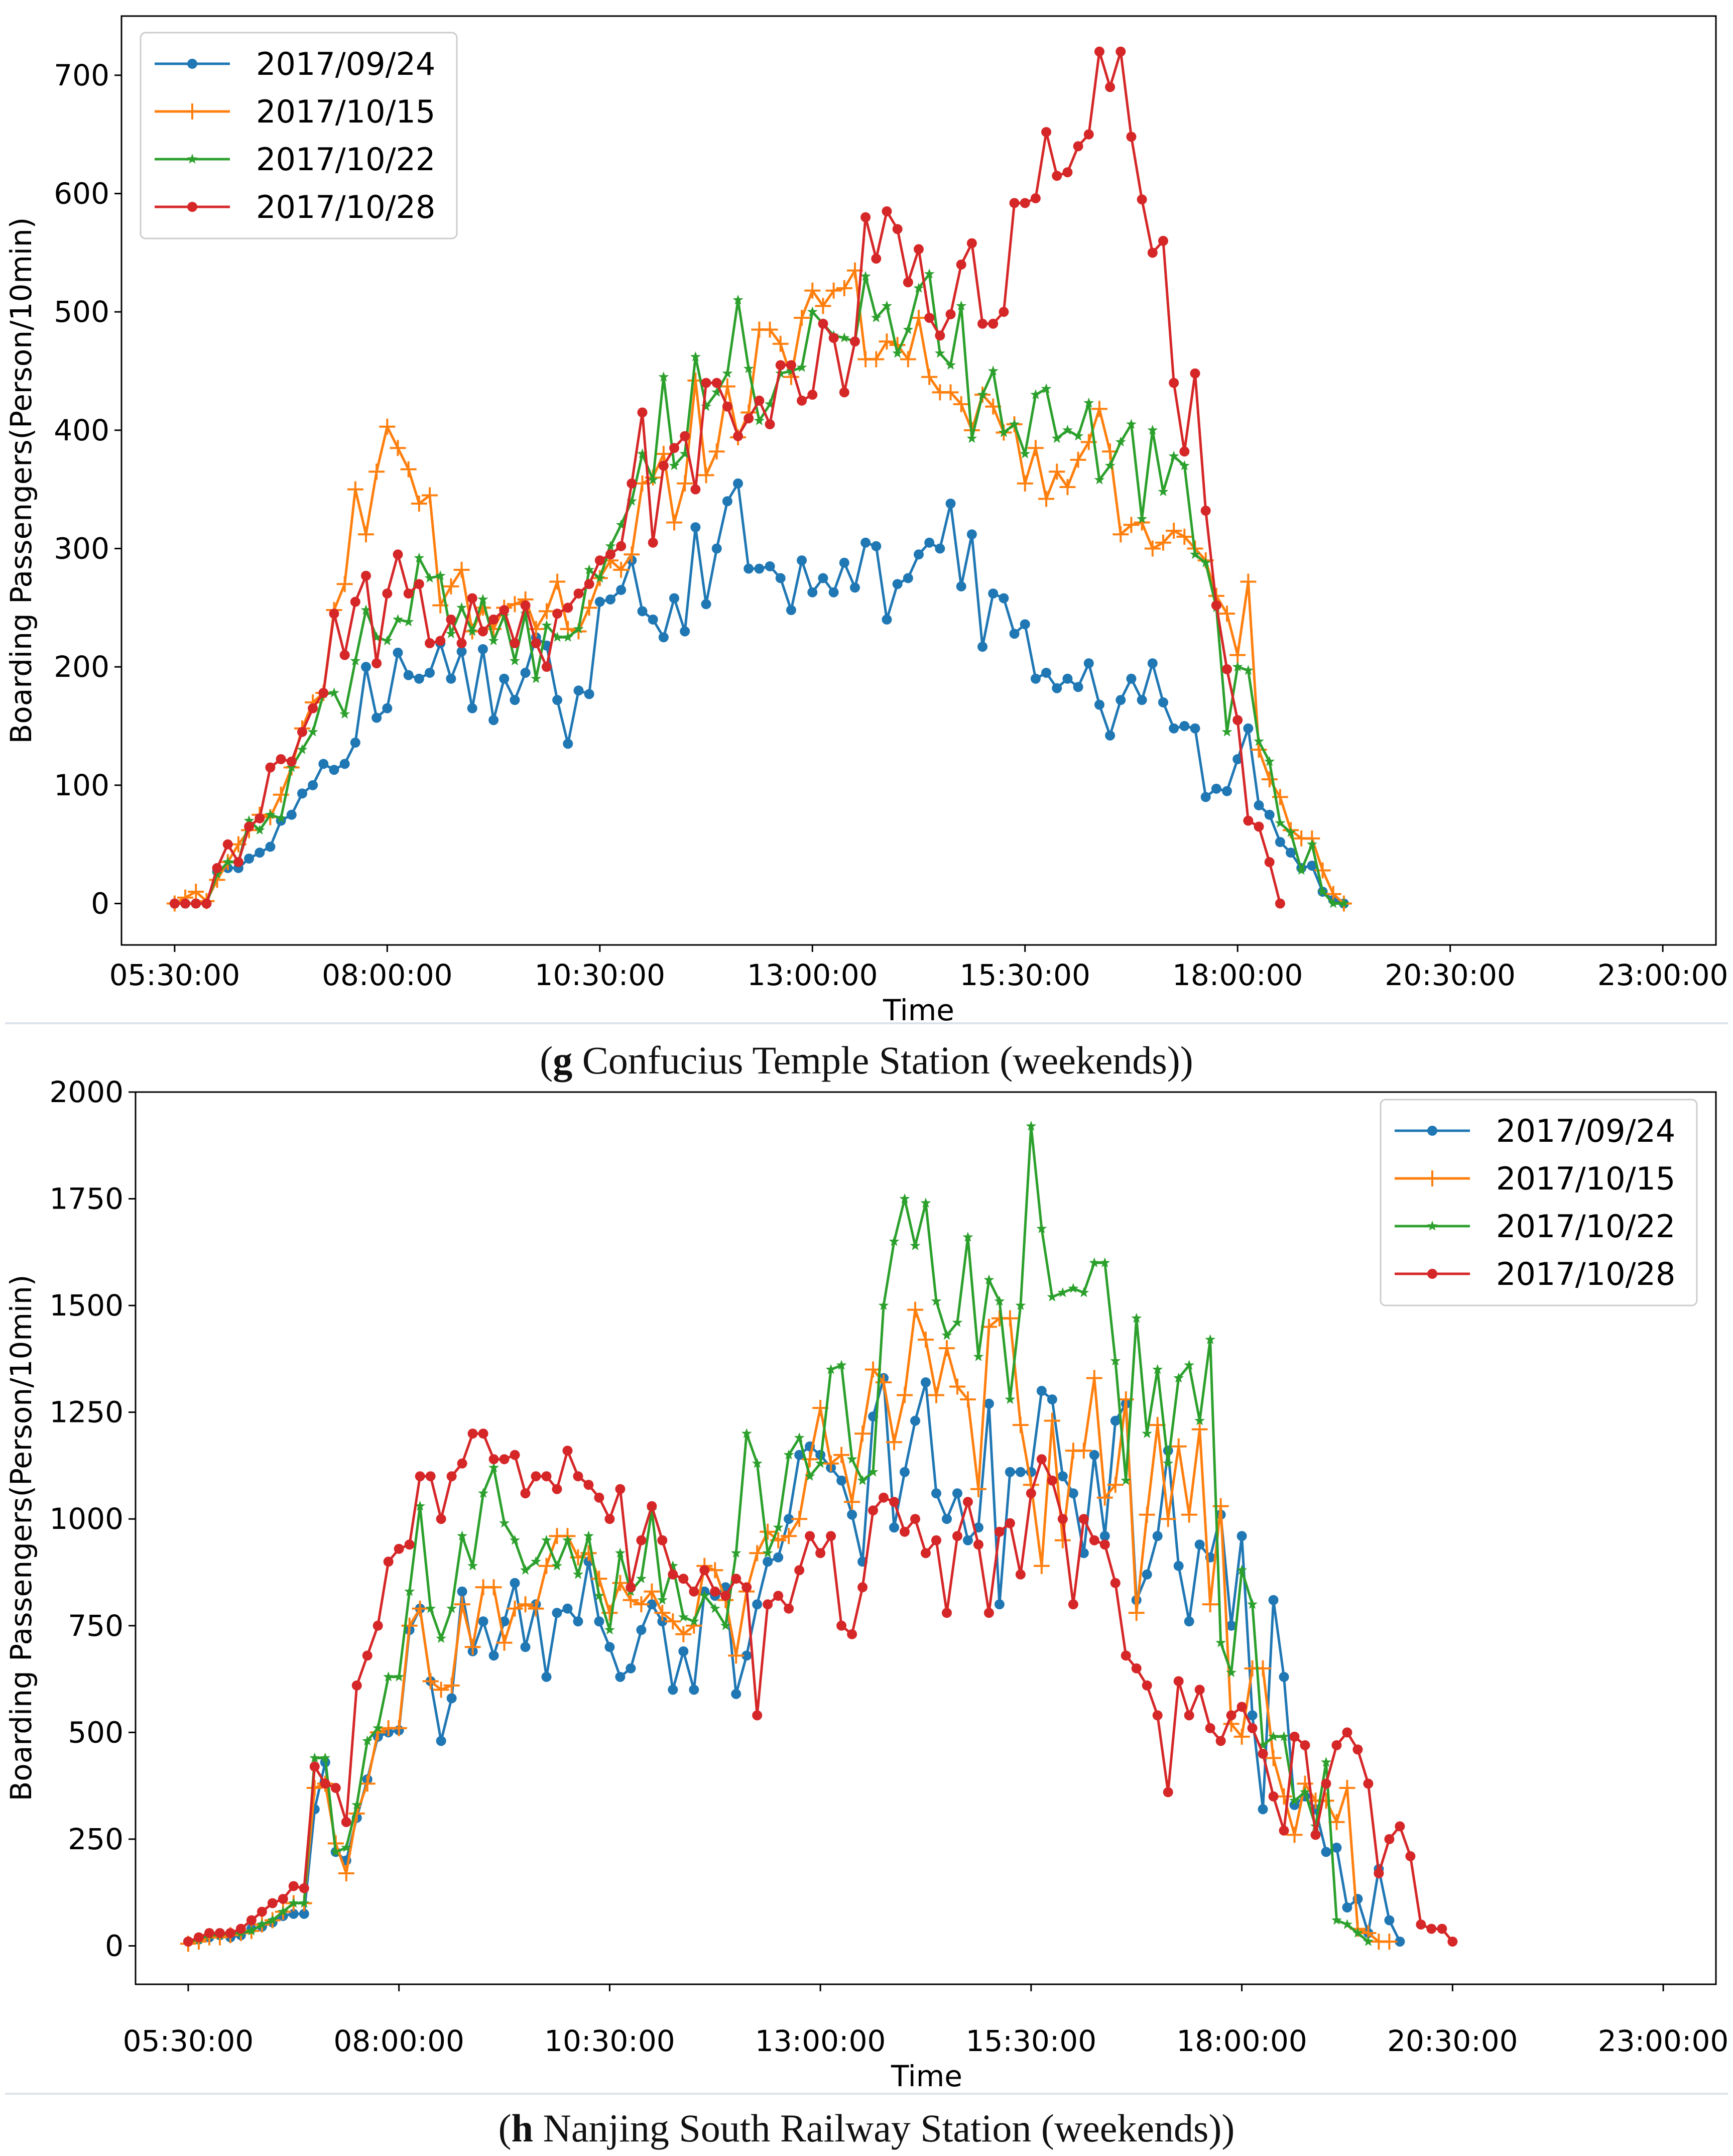 The width and height of the screenshot is (1733, 2156). I want to click on separator-top, so click(866, 1023).